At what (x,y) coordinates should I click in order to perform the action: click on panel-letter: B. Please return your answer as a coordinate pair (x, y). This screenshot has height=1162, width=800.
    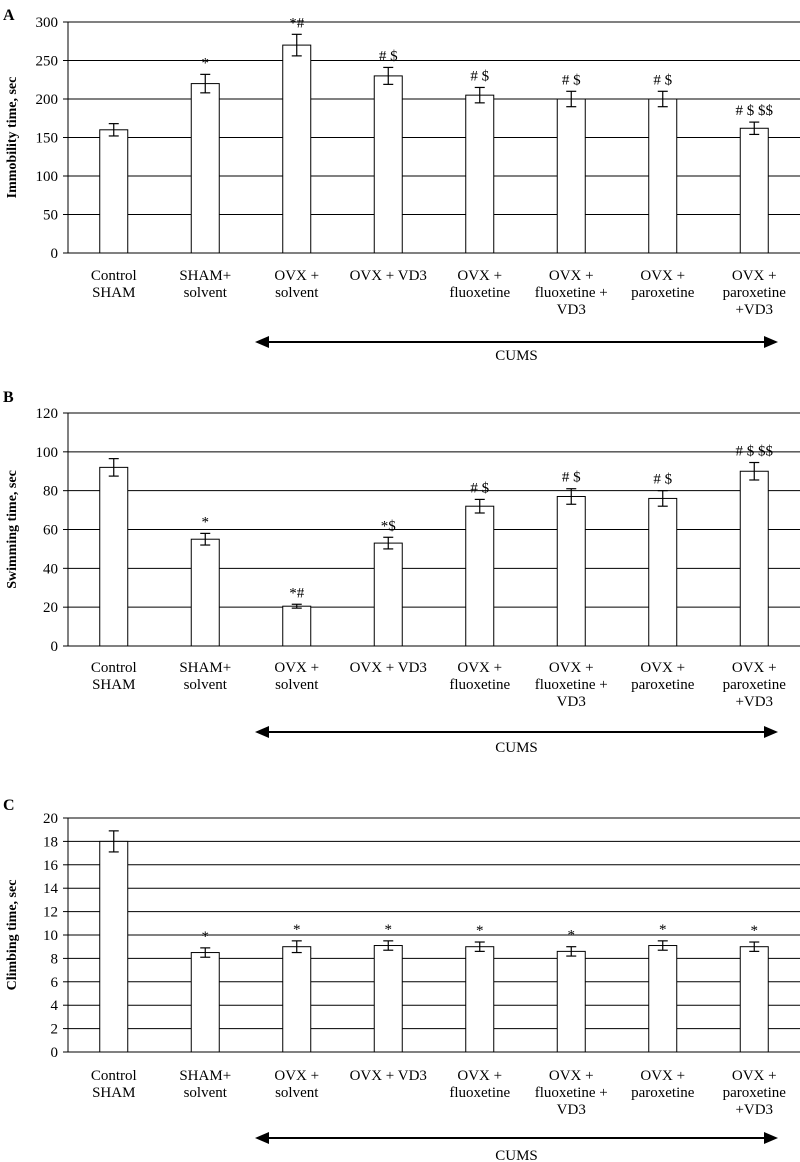
    Looking at the image, I should click on (8, 397).